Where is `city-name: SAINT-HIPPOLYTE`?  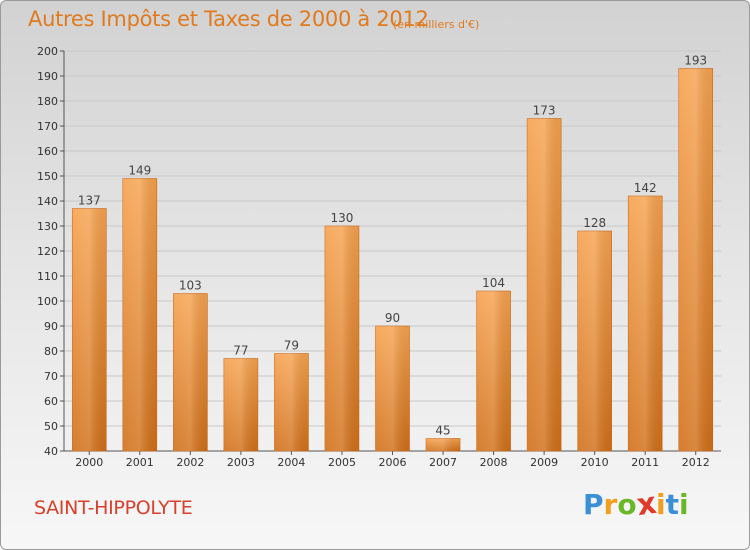 city-name: SAINT-HIPPOLYTE is located at coordinates (113, 508).